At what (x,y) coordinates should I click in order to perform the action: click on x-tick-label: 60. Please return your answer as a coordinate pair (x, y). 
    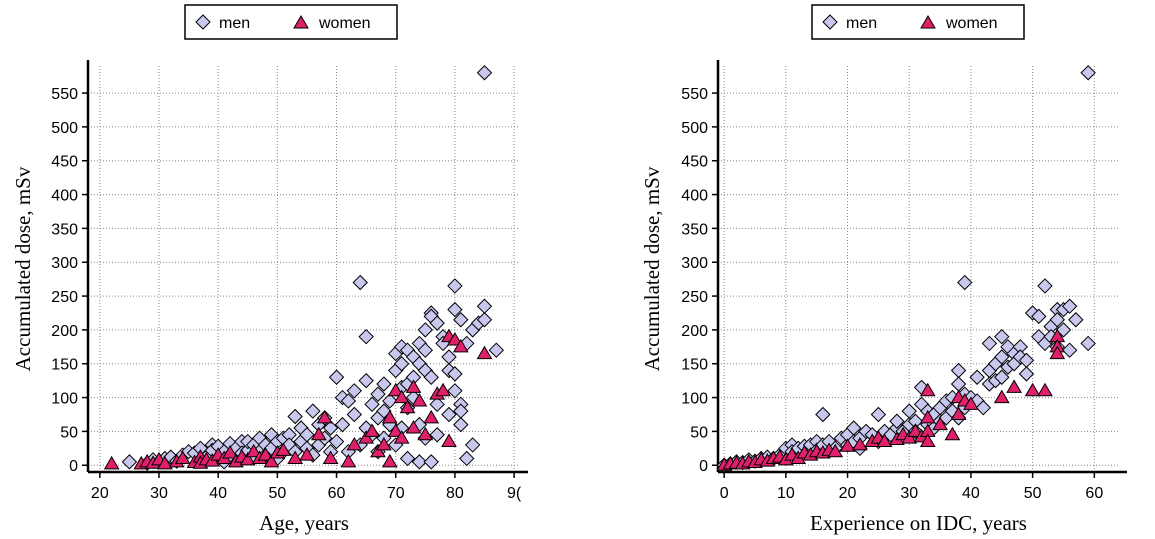
    Looking at the image, I should click on (337, 493).